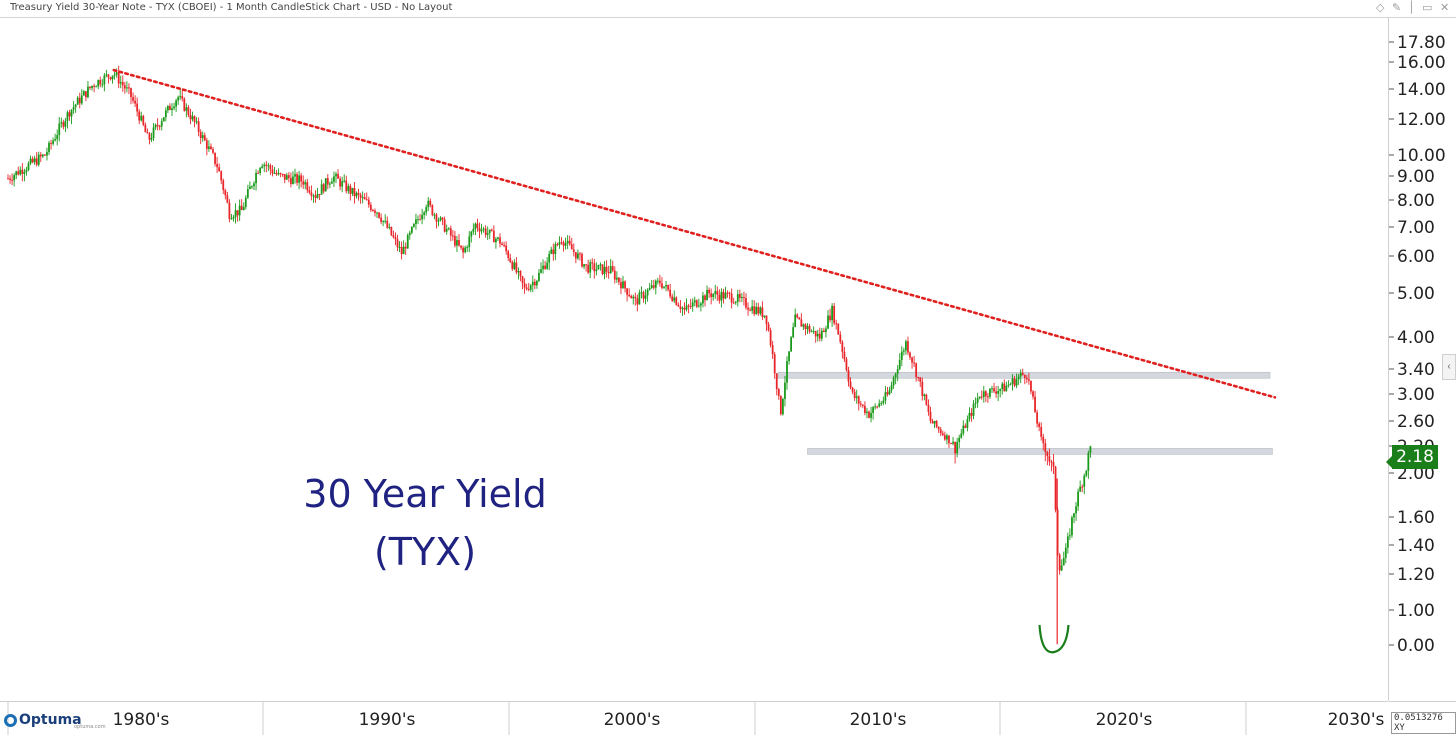  Describe the element at coordinates (1397, 7) in the screenshot. I see `edit-icon: ✎` at that location.